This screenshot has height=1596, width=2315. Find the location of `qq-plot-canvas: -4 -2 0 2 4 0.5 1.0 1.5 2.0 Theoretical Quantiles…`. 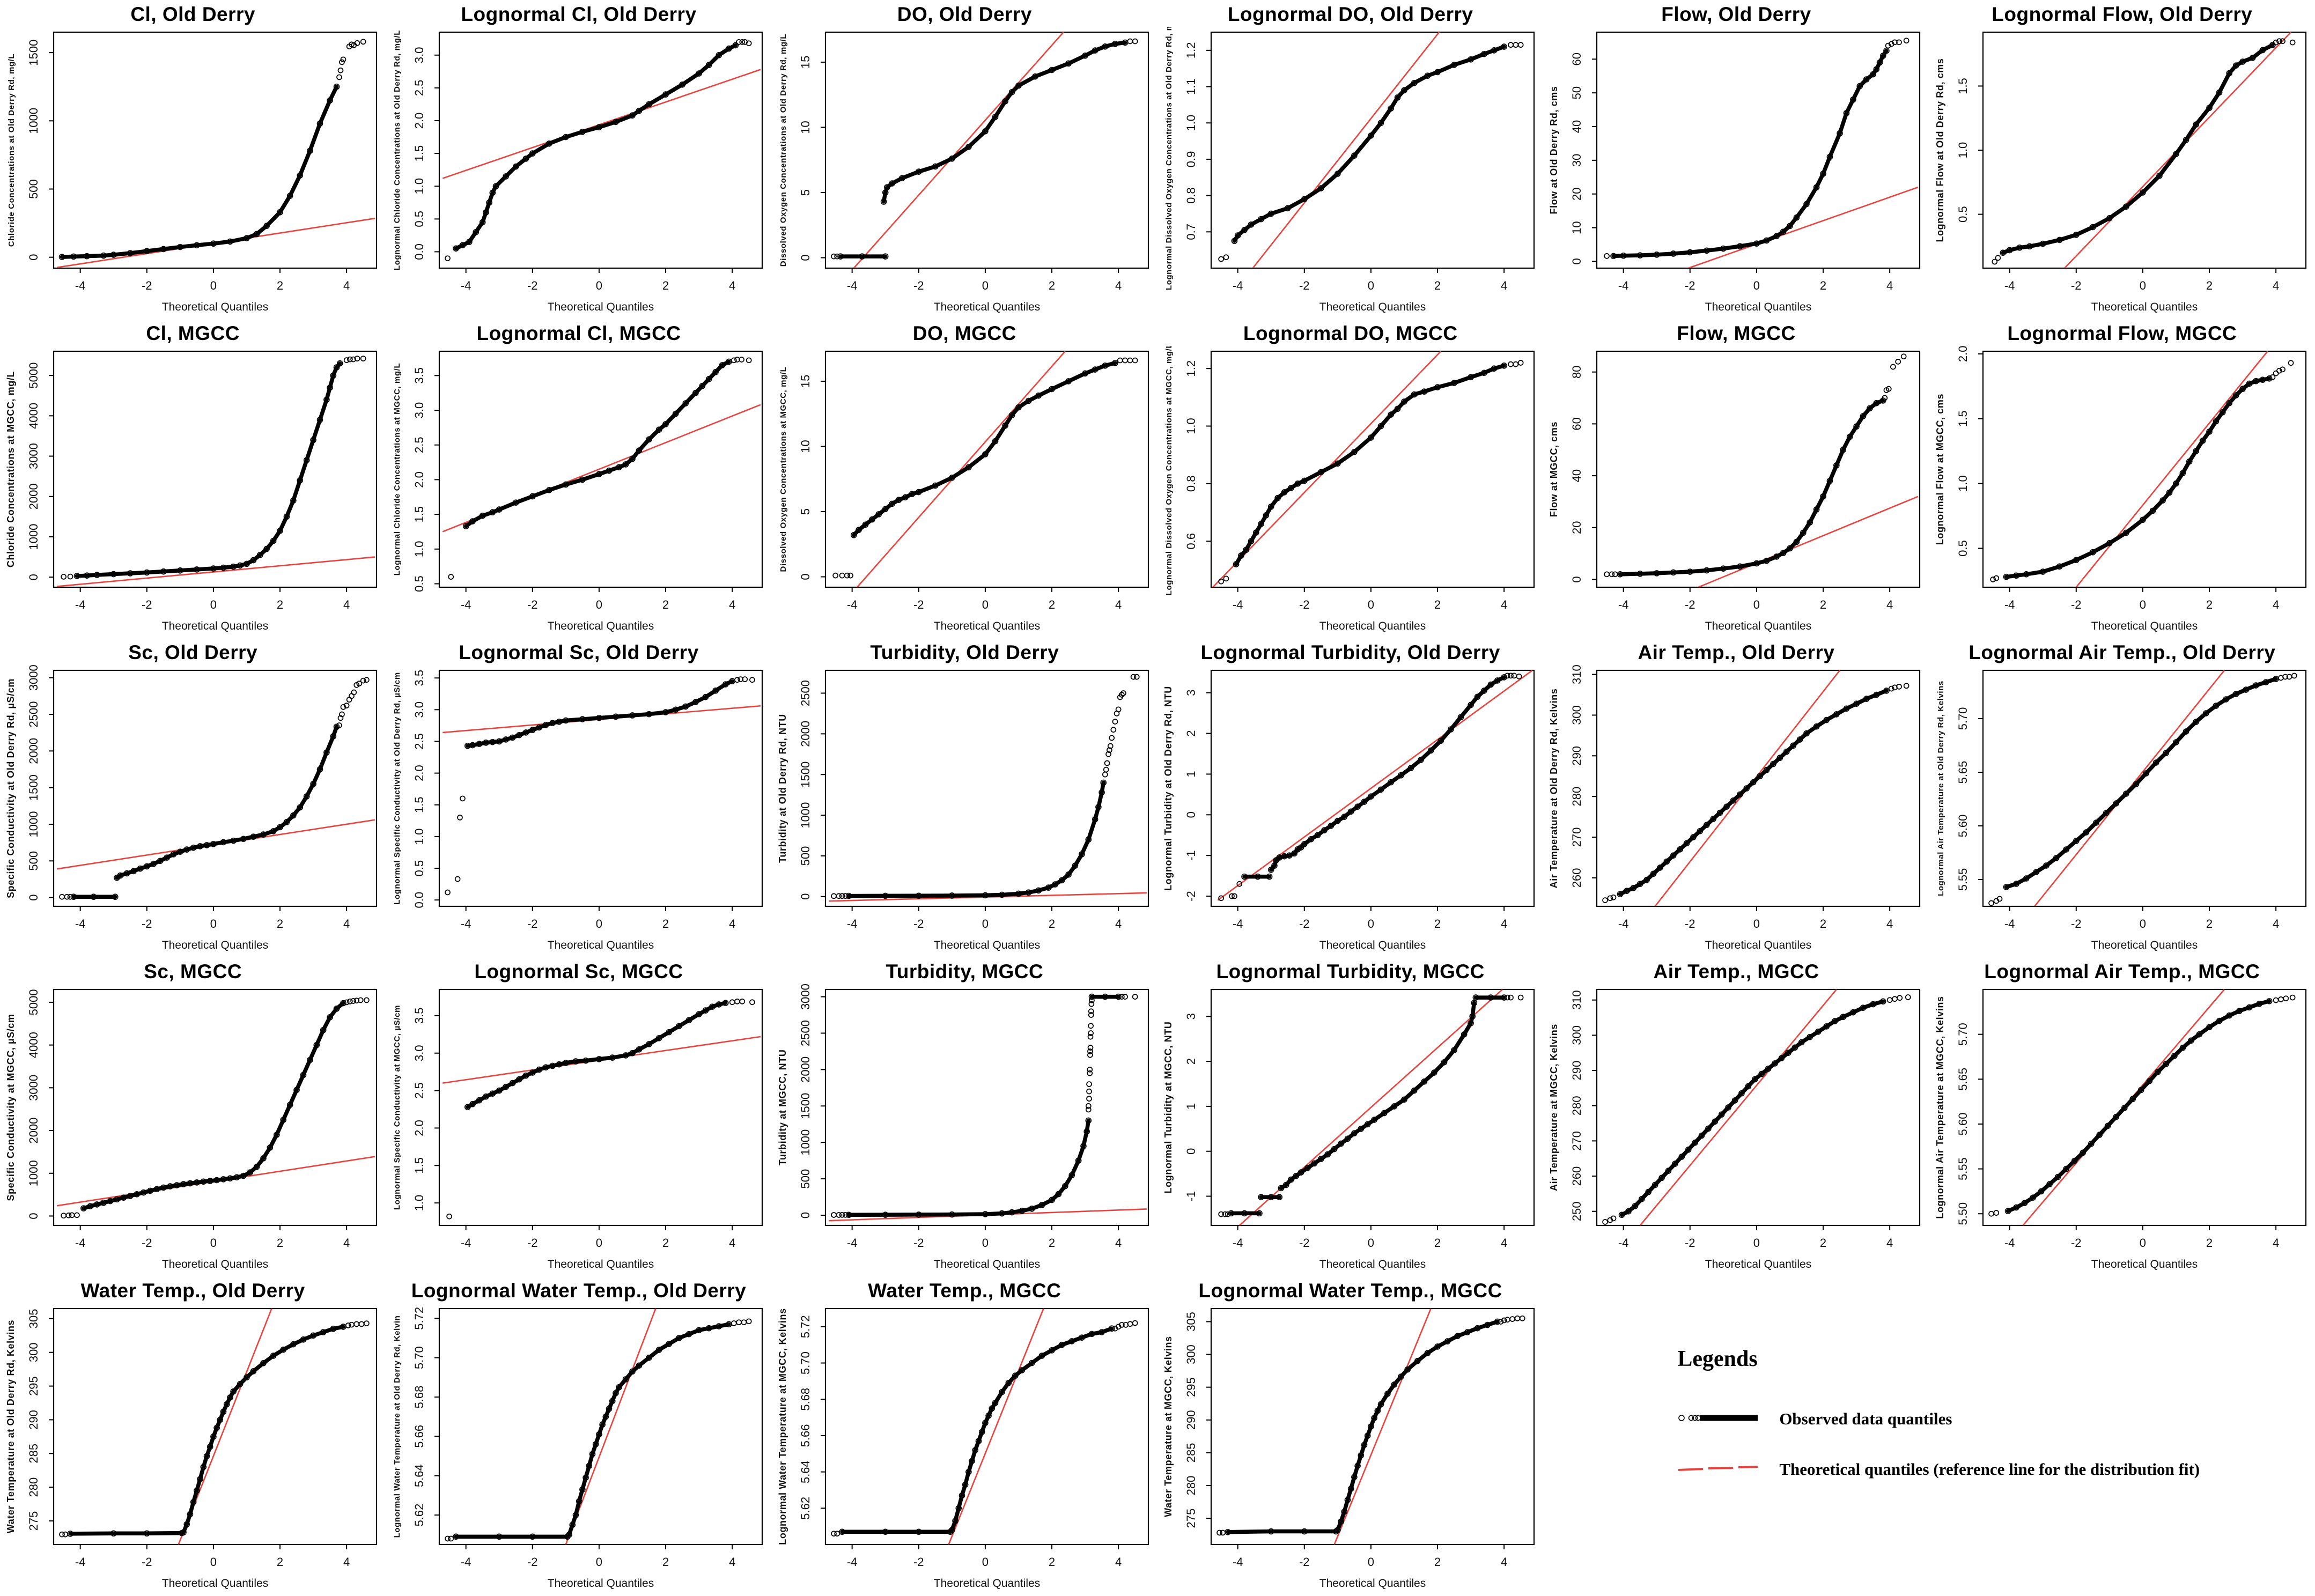

qq-plot-canvas: -4 -2 0 2 4 0.5 1.0 1.5 2.0 Theoretical Quantiles… is located at coordinates (2120, 489).